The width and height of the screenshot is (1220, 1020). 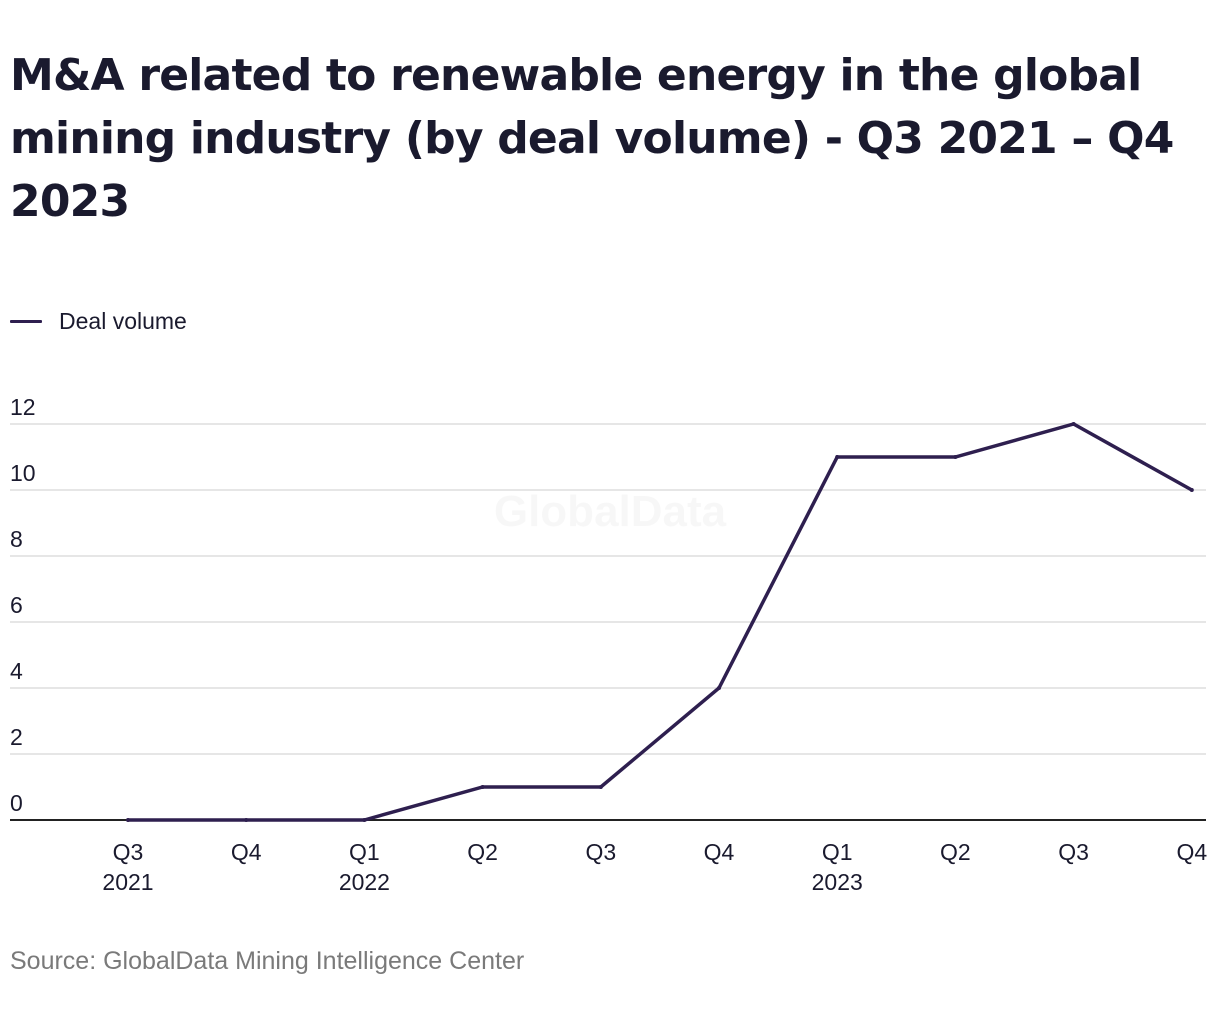 I want to click on legend: Deal volume, so click(x=98, y=321).